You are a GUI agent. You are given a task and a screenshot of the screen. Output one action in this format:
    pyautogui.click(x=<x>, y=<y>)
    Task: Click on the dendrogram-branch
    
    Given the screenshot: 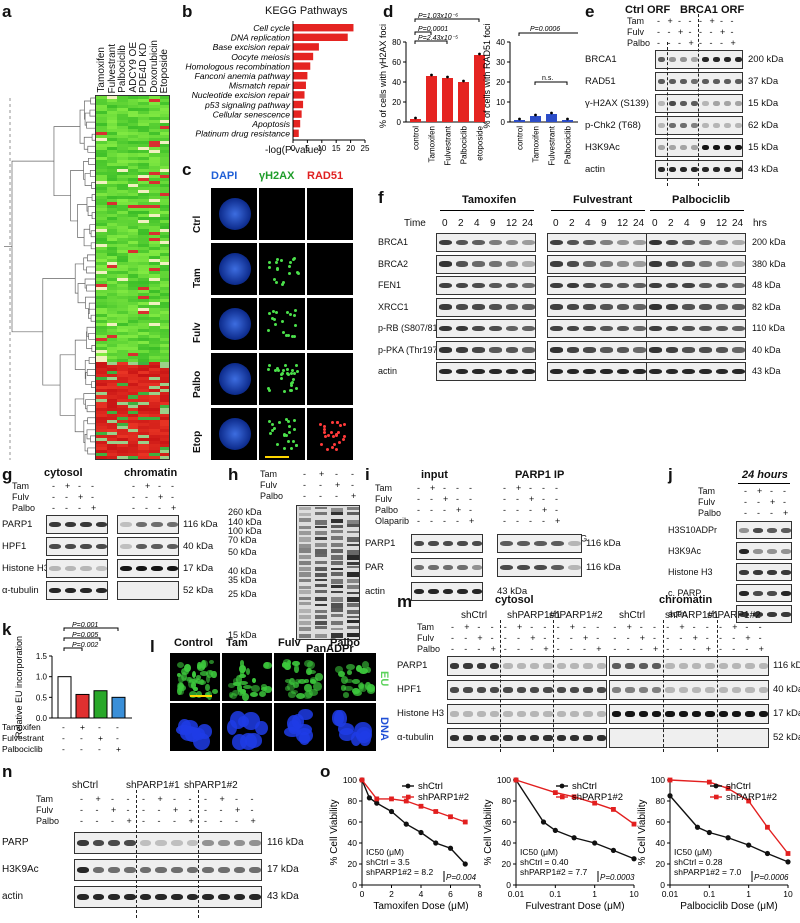 What is the action you would take?
    pyautogui.click(x=90, y=434)
    